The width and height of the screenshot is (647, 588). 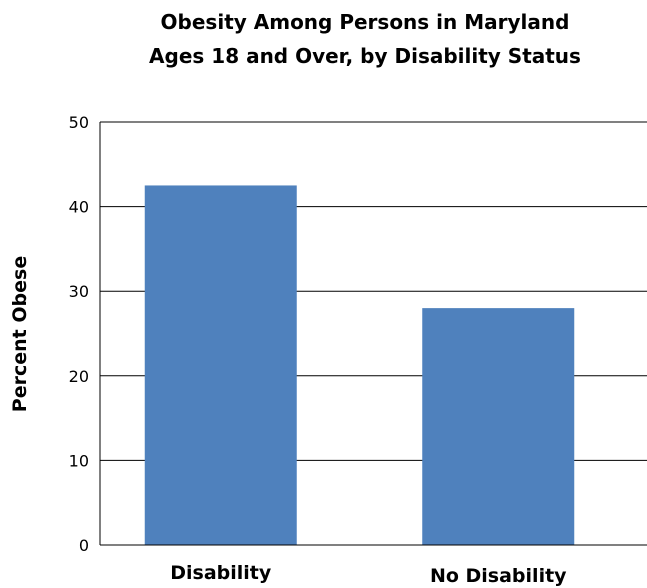 I want to click on y-tick-label: 50, so click(x=79, y=122).